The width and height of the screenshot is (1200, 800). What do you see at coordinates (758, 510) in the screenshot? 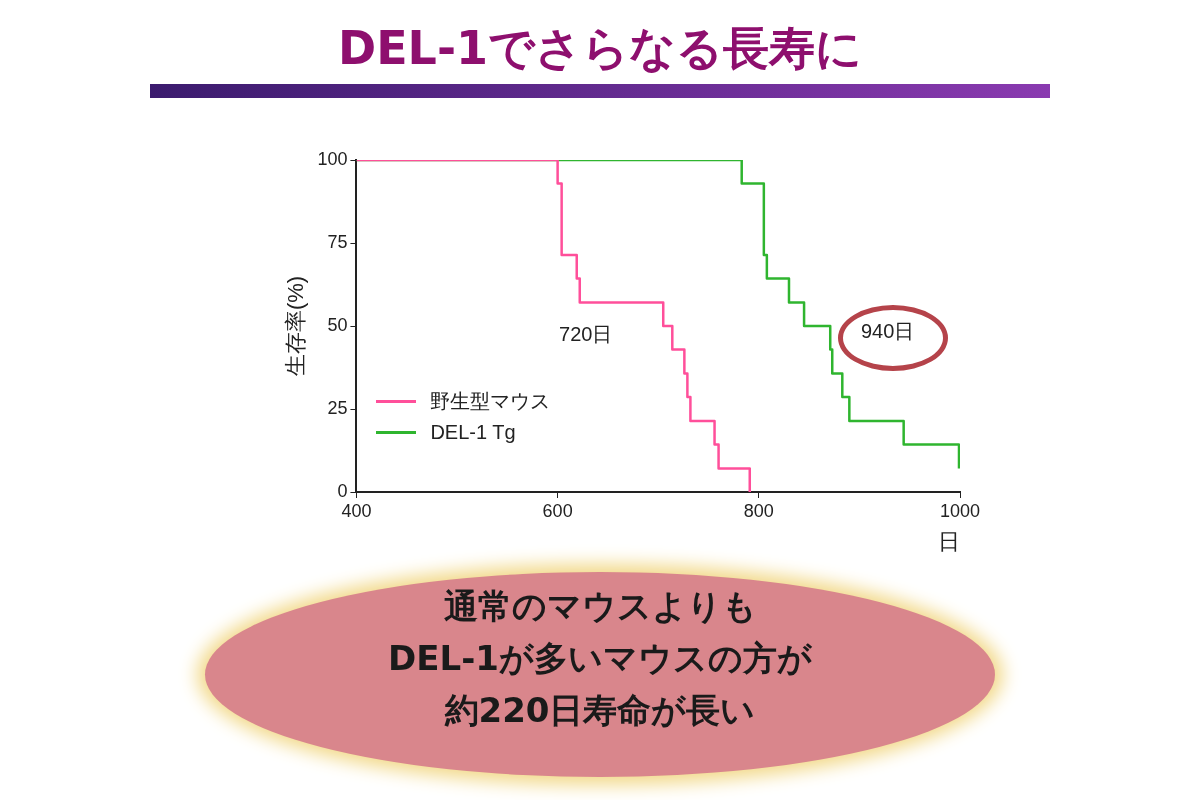
I see `x-tick-label: 800` at bounding box center [758, 510].